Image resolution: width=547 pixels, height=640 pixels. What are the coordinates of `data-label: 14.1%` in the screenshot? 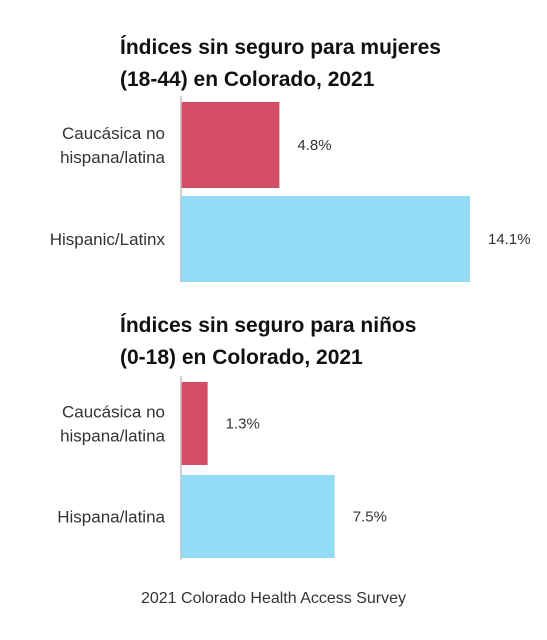 It's located at (509, 239).